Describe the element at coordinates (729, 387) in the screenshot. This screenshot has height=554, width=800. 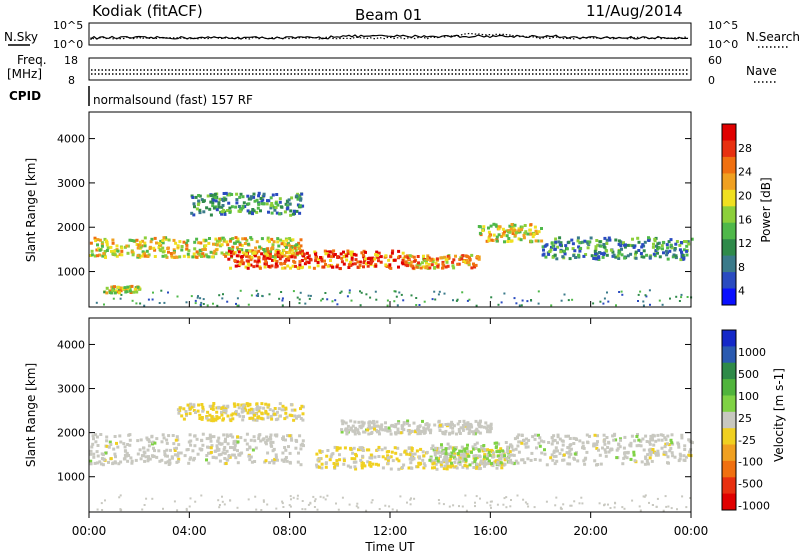
I see `colorbar-swatch` at that location.